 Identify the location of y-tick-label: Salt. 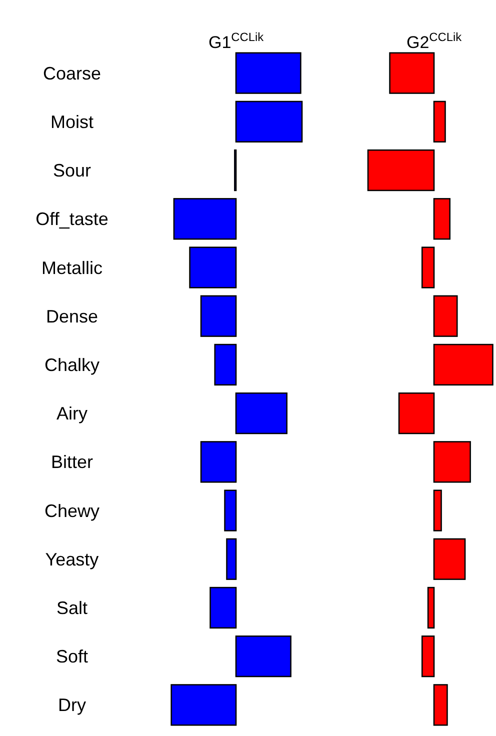
(72, 608).